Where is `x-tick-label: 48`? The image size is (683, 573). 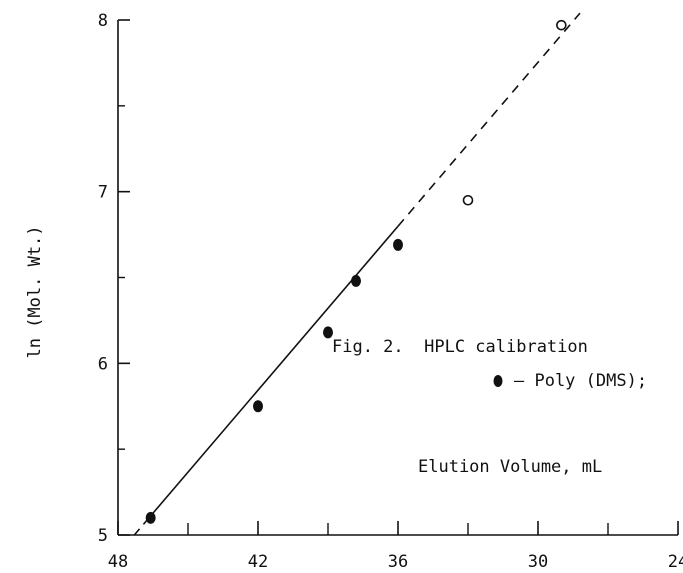 x-tick-label: 48 is located at coordinates (118, 562).